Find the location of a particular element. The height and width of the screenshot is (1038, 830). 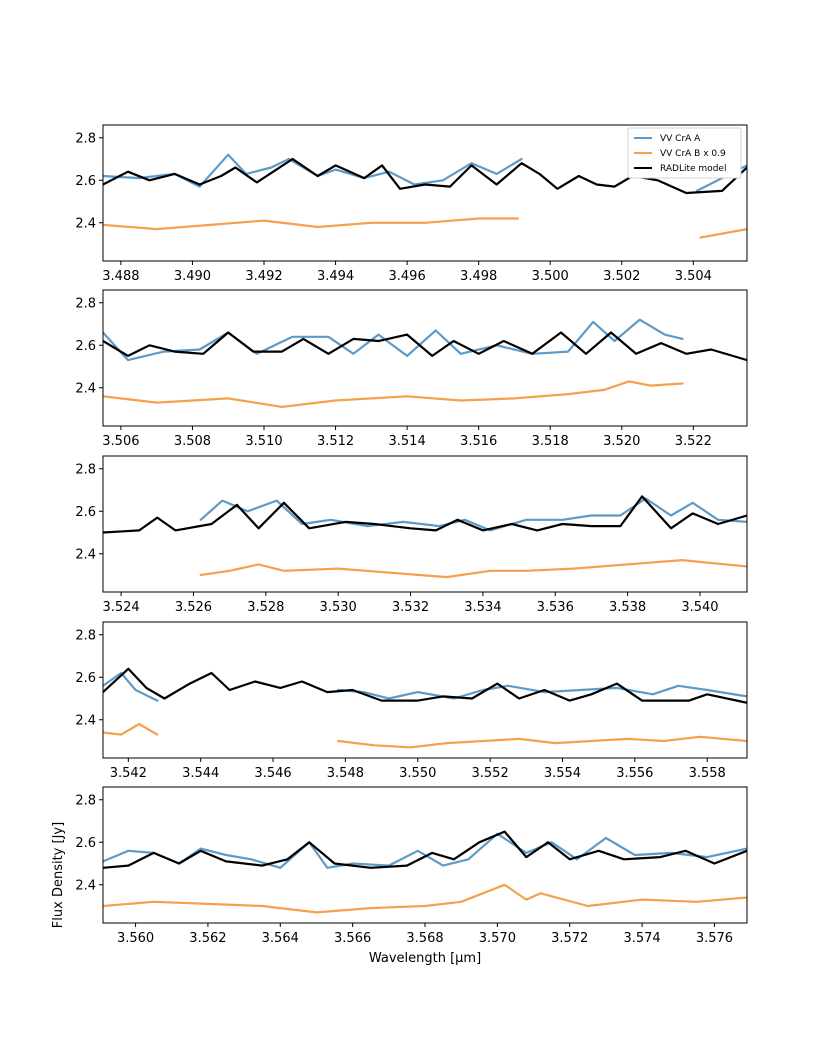

x-tick-label: 3.566 is located at coordinates (352, 938).